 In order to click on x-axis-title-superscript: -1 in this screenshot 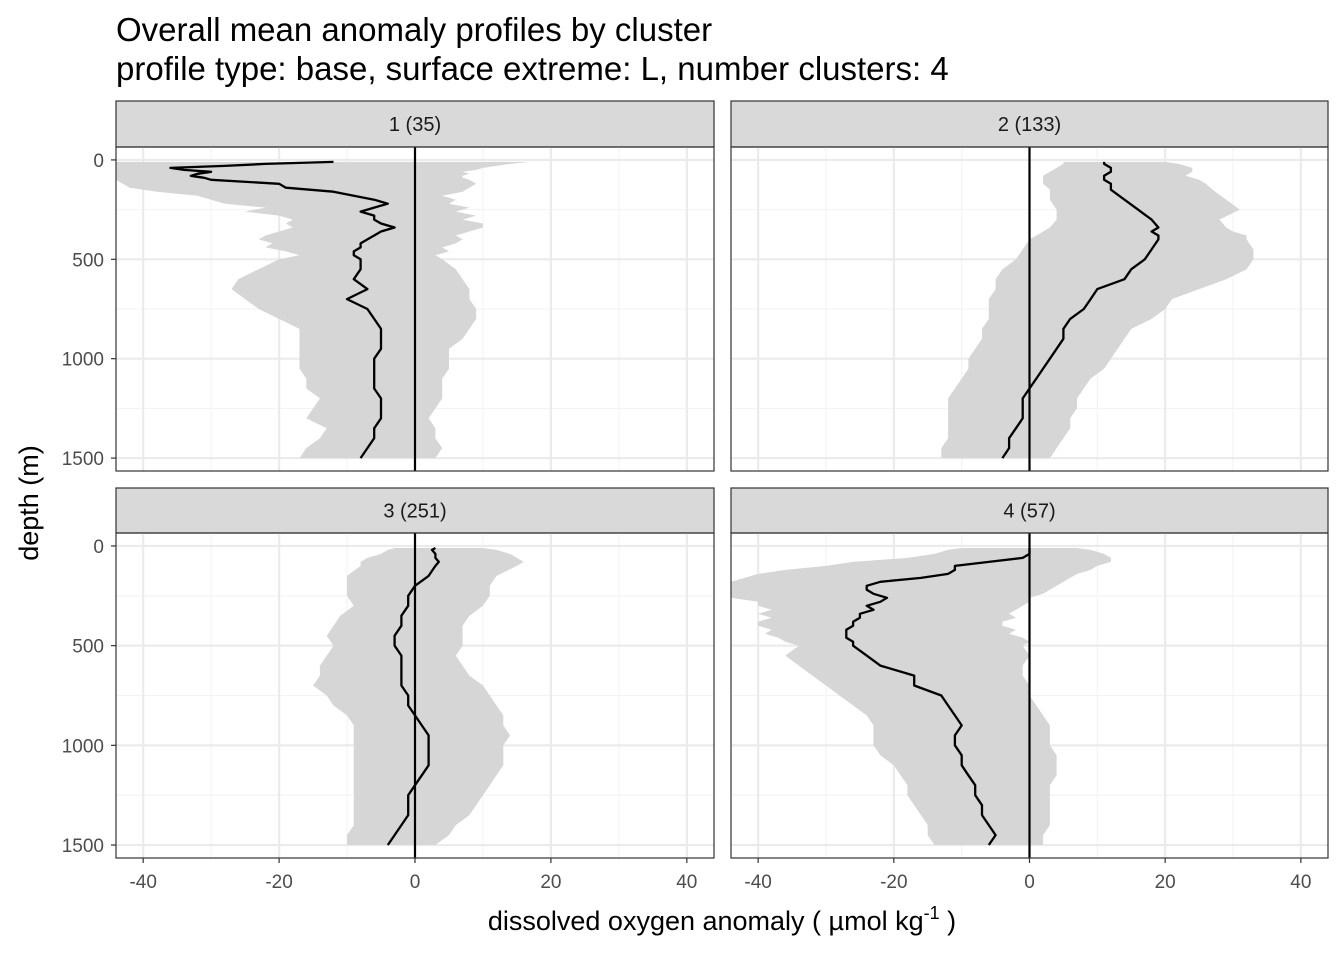, I will do `click(932, 913)`.